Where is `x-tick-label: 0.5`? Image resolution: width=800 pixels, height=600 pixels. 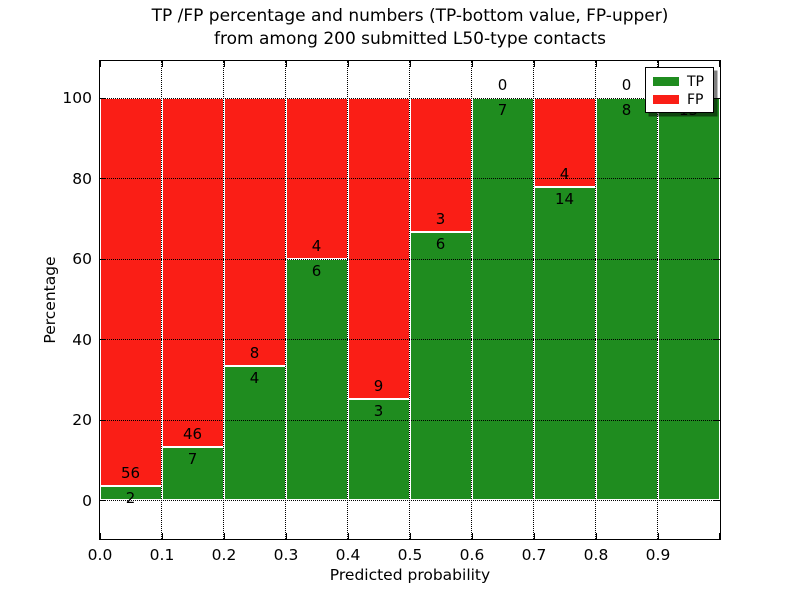
x-tick-label: 0.5 is located at coordinates (410, 555).